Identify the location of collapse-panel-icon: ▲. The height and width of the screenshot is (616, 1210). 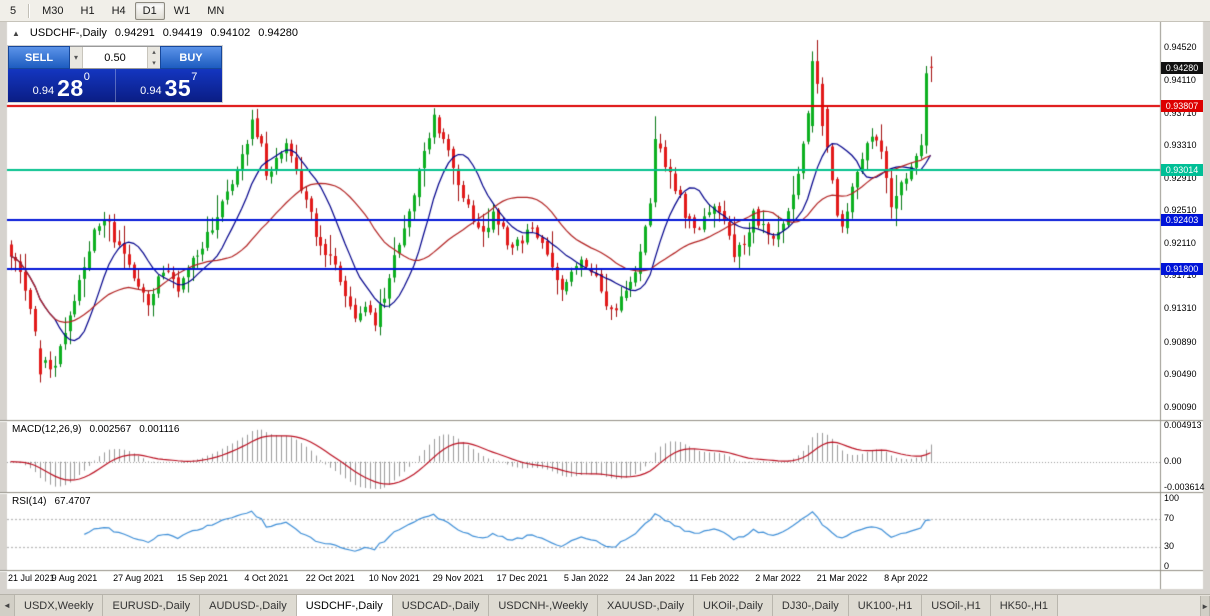
(16, 33).